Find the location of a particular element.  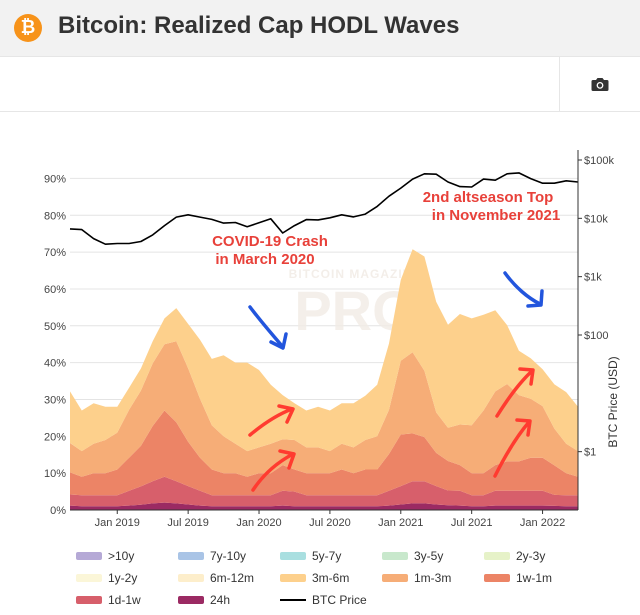

watermark-text-top: BITCOIN MAGAZINE is located at coordinates (355, 274).